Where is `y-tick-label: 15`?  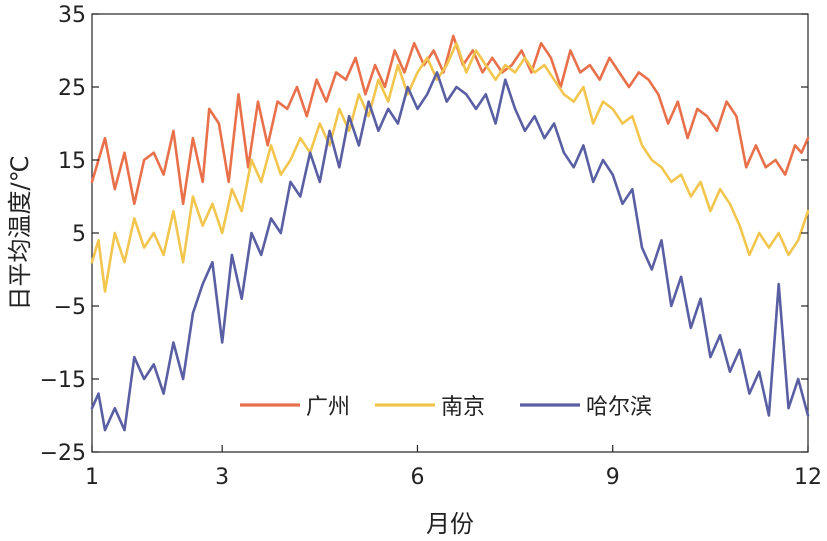 y-tick-label: 15 is located at coordinates (72, 161).